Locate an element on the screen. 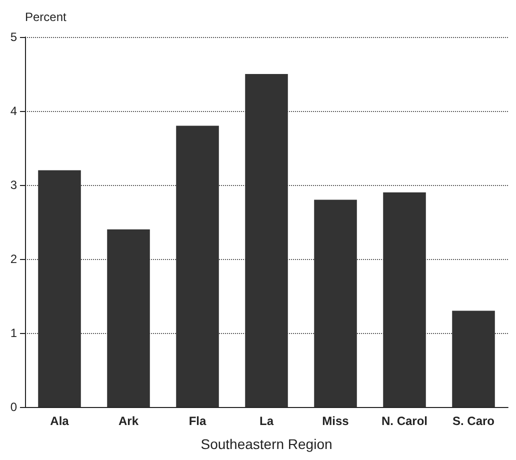 This screenshot has height=460, width=516. y-tick-label: 1 is located at coordinates (14, 333).